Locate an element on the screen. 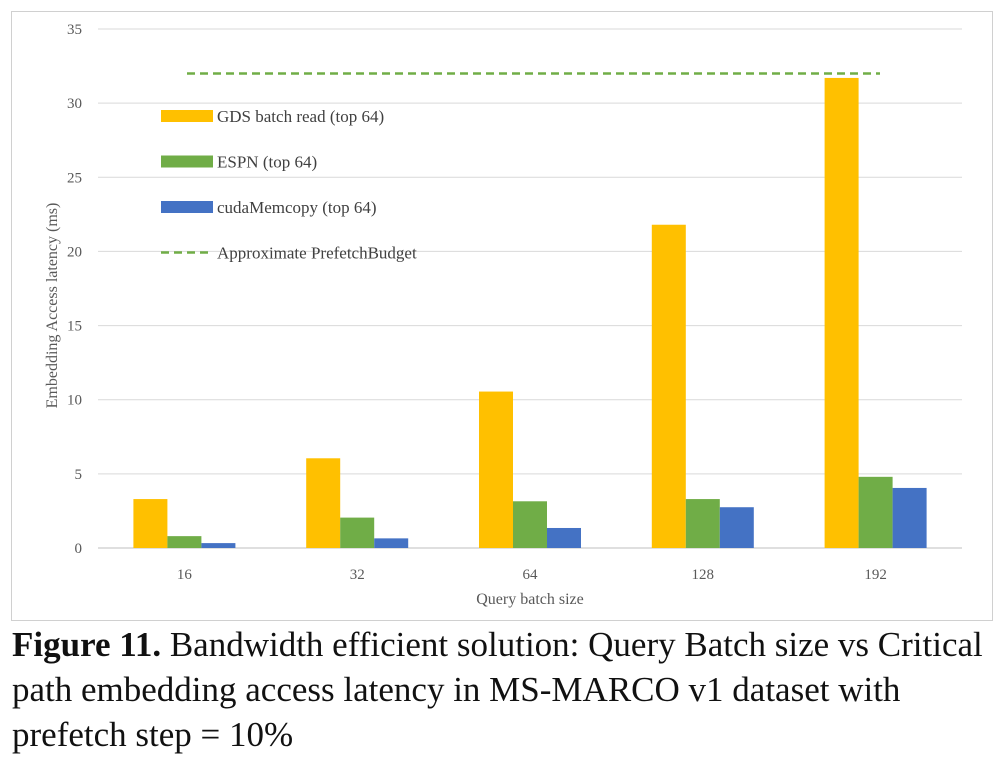 The image size is (1002, 772). legend-label: GDS batch read (top 64) is located at coordinates (300, 116).